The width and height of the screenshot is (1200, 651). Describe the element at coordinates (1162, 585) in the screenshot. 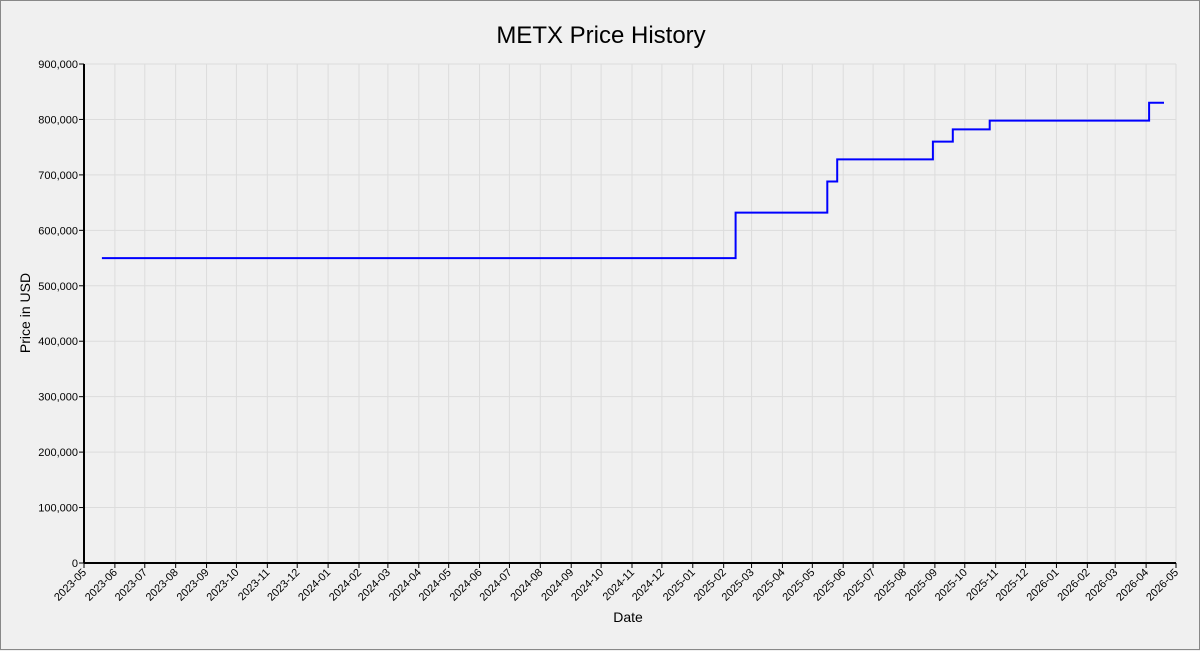

I see `x-tick-label: 2026-05` at that location.